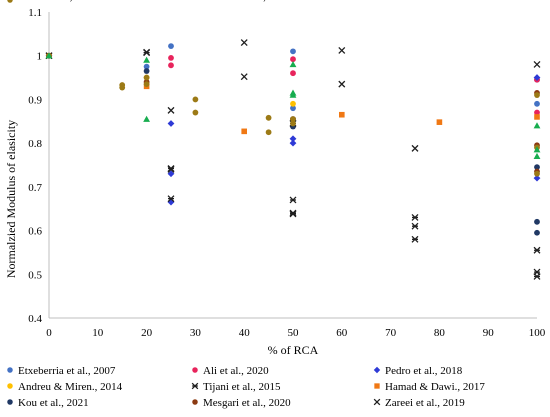 This screenshot has height=417, width=550. I want to click on x-tick-label: 20, so click(147, 333).